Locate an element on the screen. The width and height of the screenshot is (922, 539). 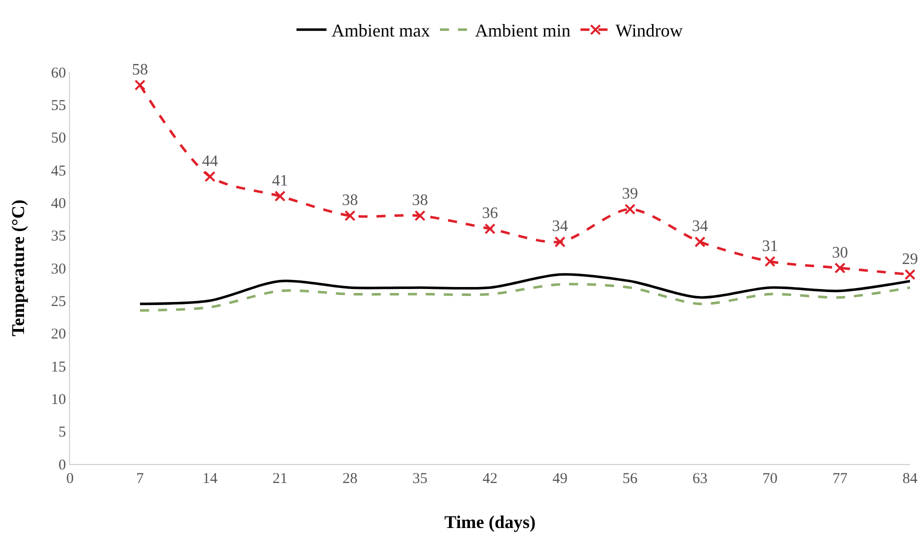
y-tick-label: 45 is located at coordinates (58, 171).